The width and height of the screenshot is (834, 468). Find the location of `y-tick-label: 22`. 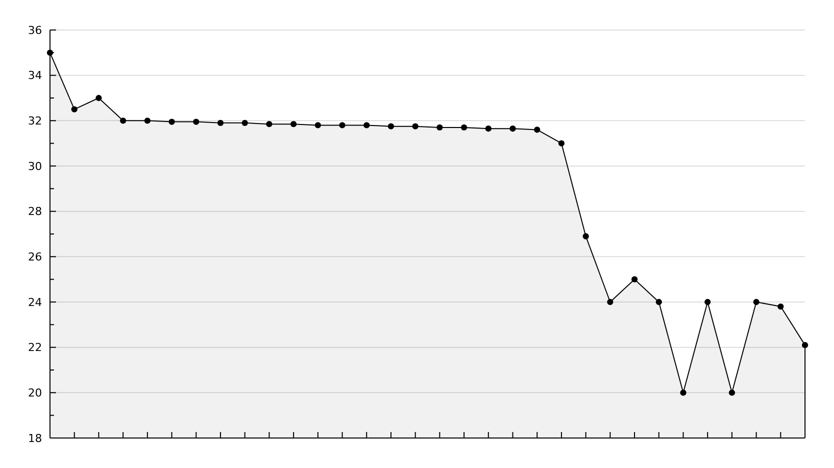

y-tick-label: 22 is located at coordinates (35, 347).